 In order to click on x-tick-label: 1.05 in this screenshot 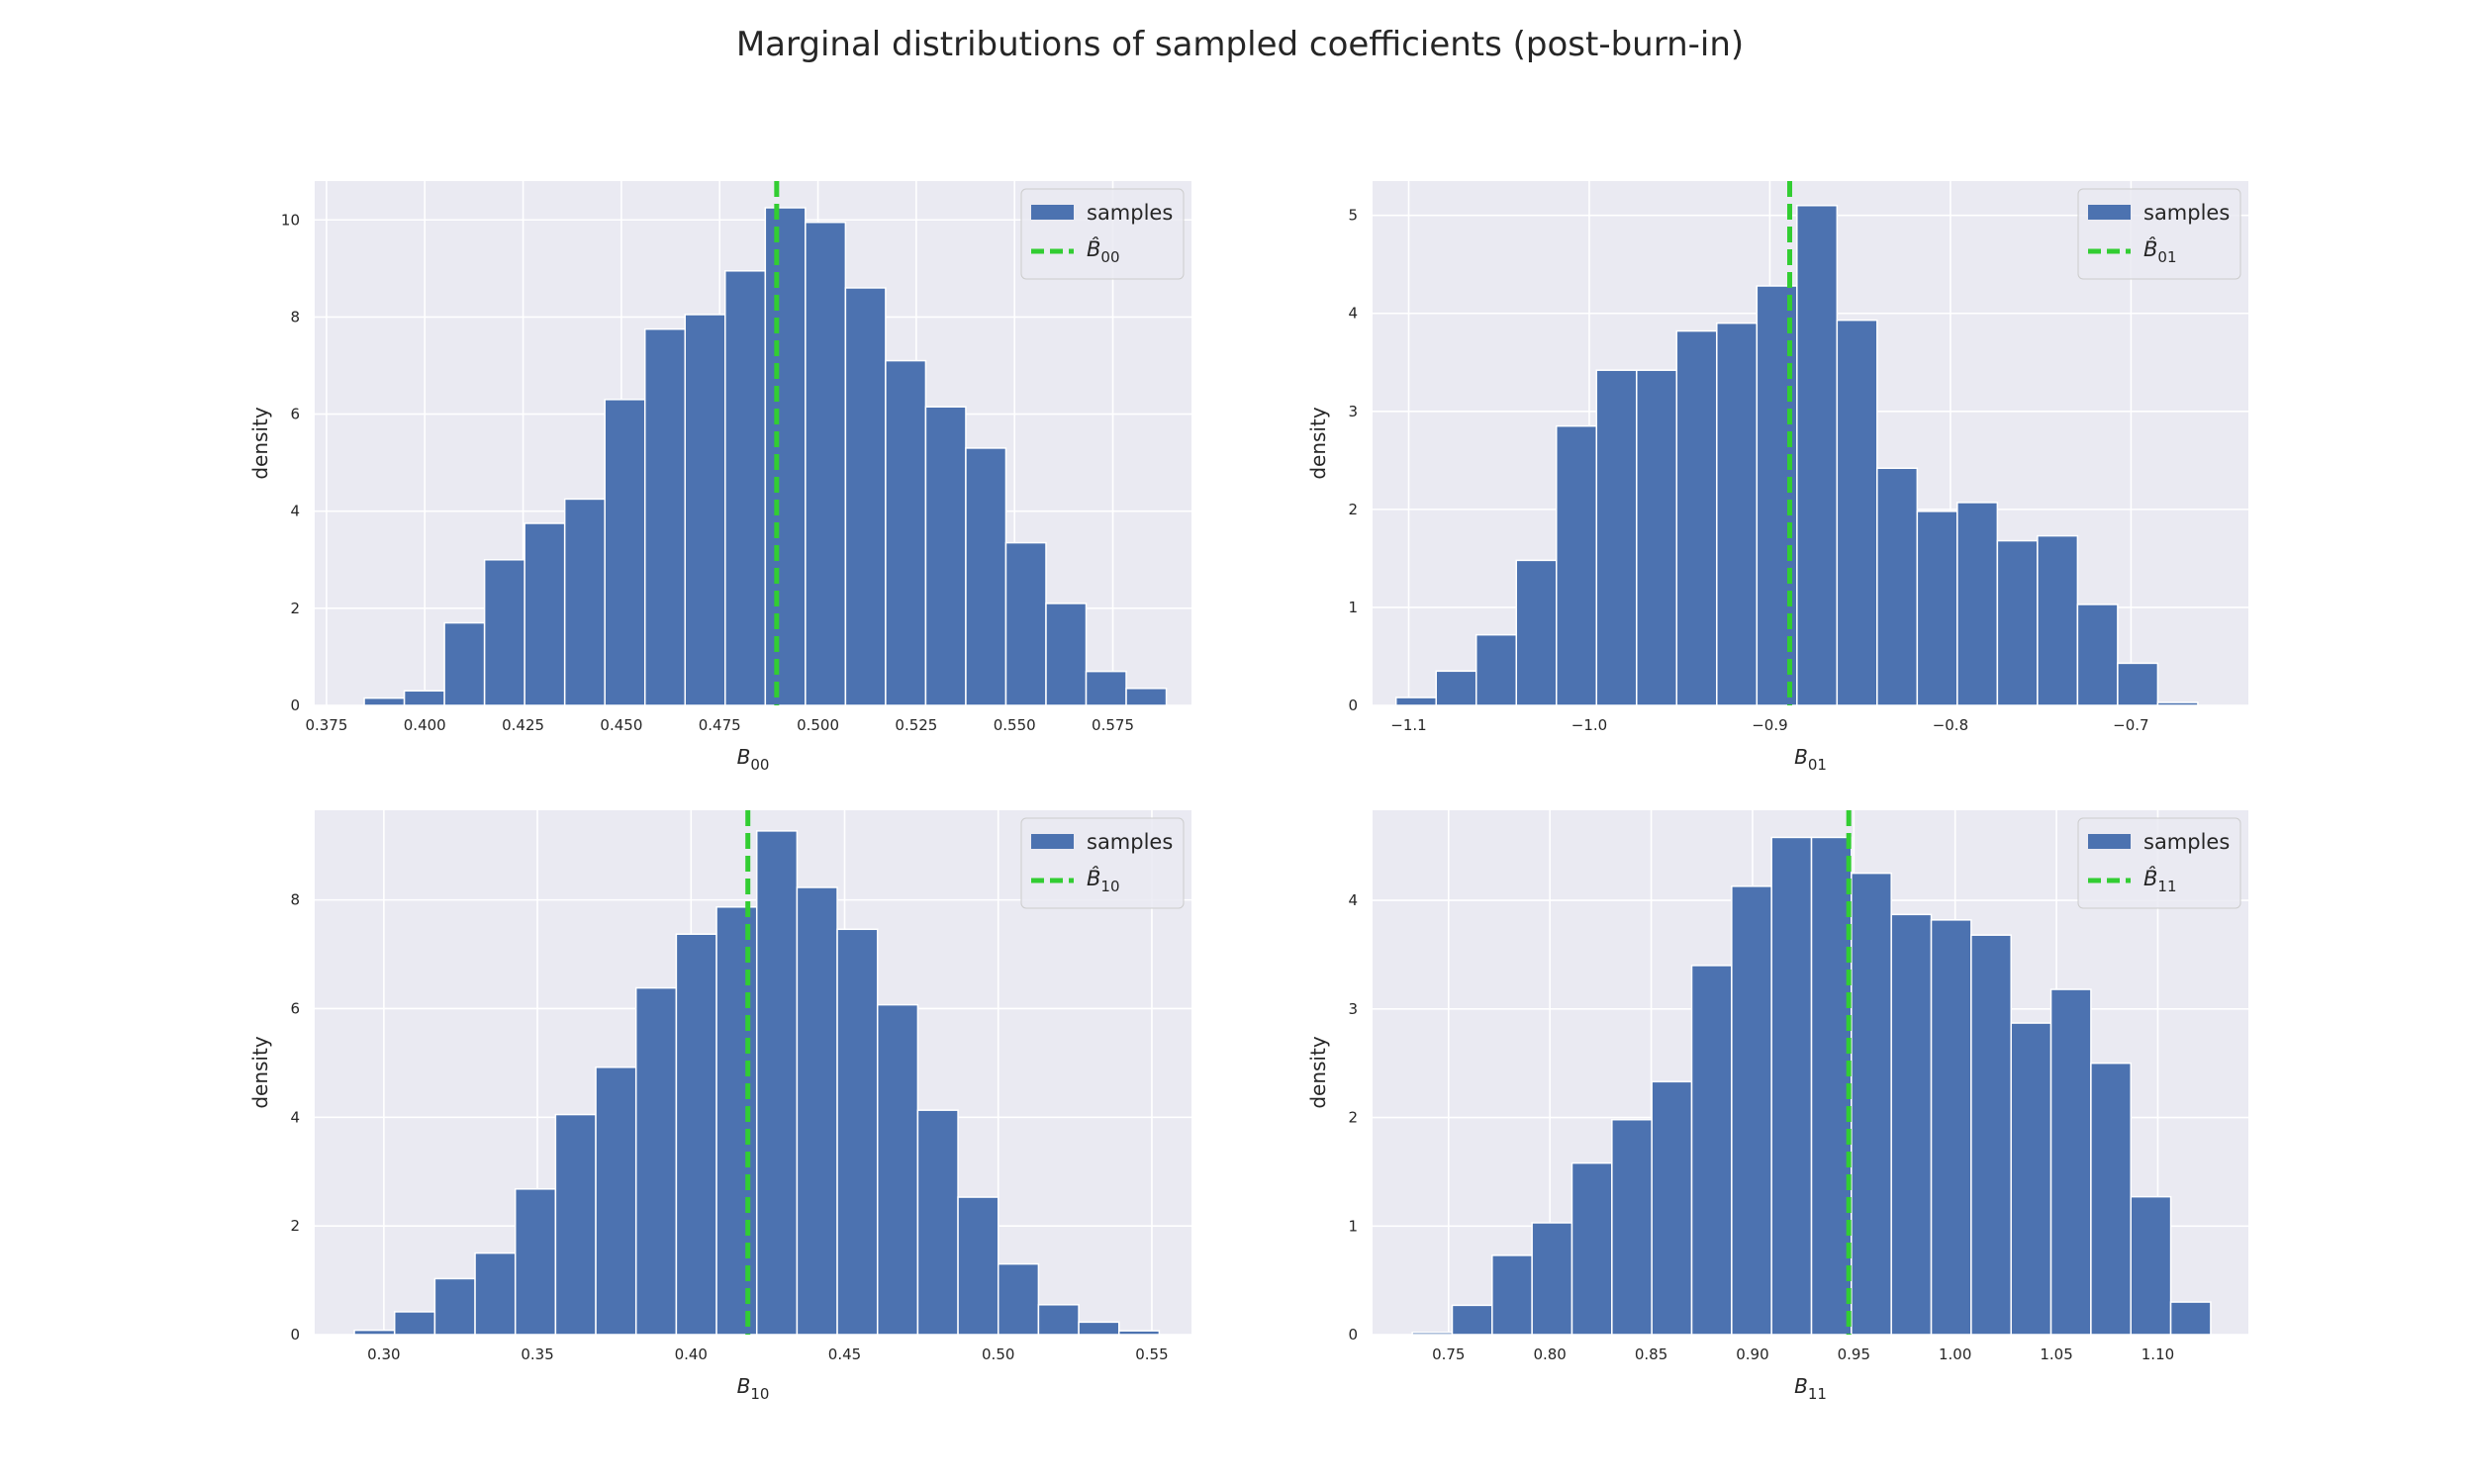, I will do `click(2056, 1354)`.